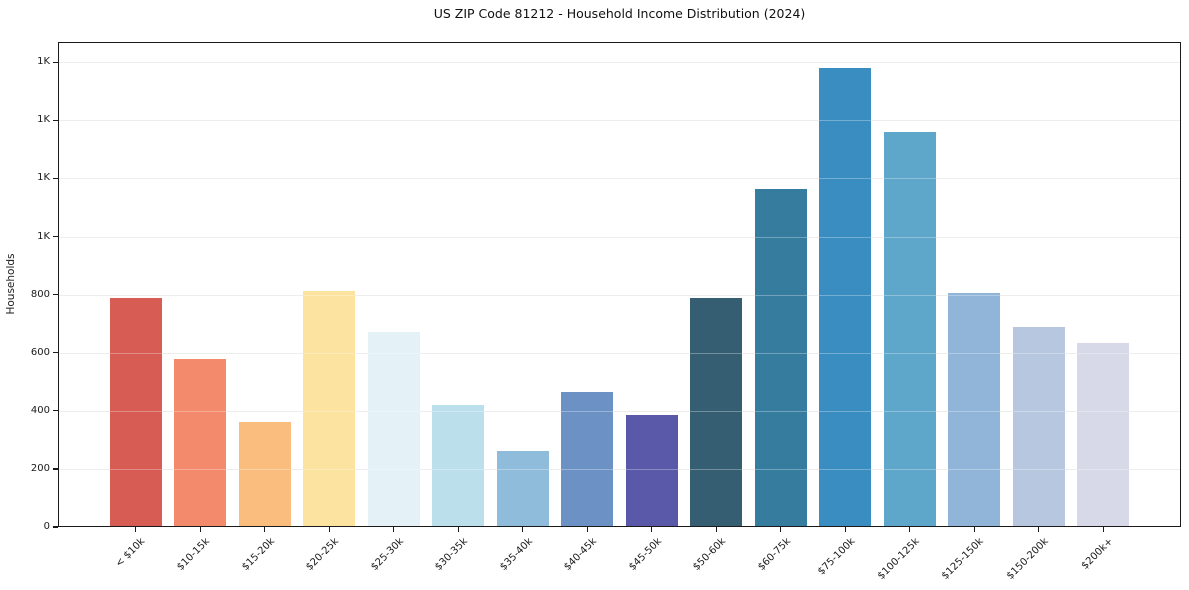  Describe the element at coordinates (581, 554) in the screenshot. I see `x-tick-label: $40-45k` at that location.